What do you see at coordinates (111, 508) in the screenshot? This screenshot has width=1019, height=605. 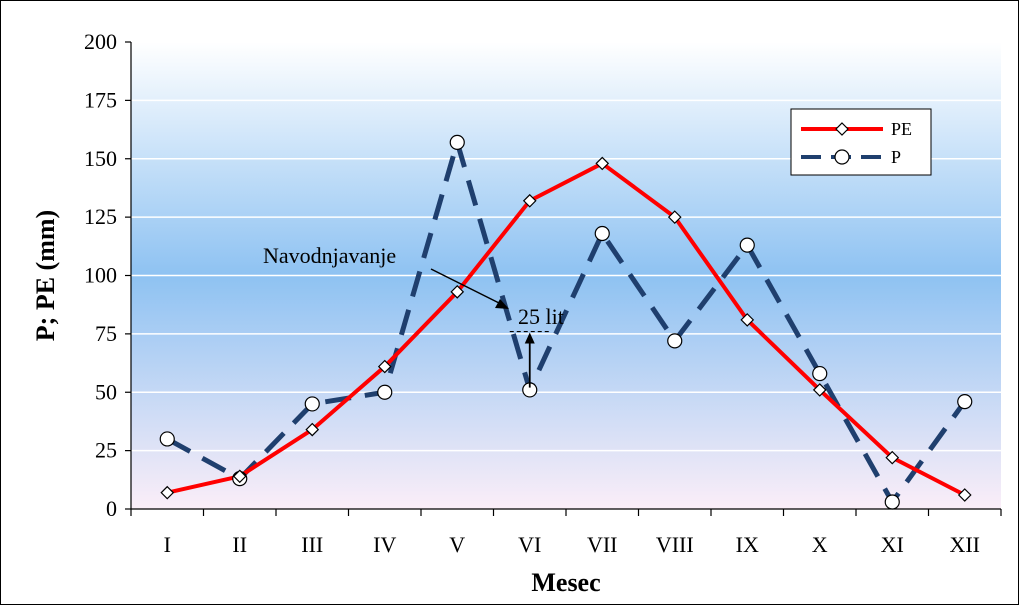 I see `y-tick-label: 0` at bounding box center [111, 508].